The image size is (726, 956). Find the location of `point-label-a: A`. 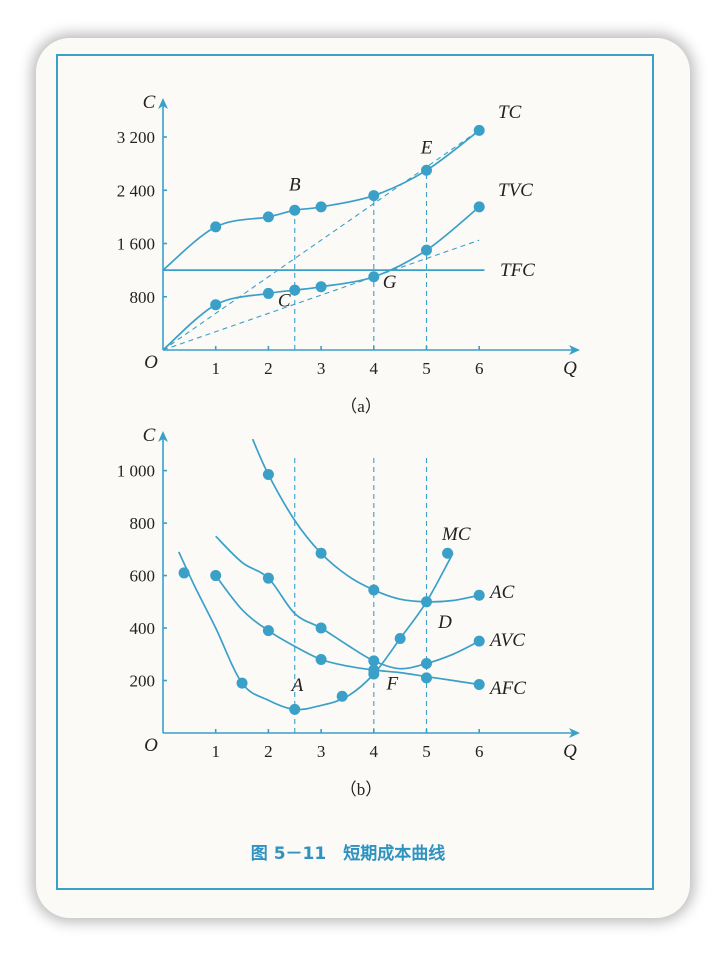

point-label-a: A is located at coordinates (297, 685).